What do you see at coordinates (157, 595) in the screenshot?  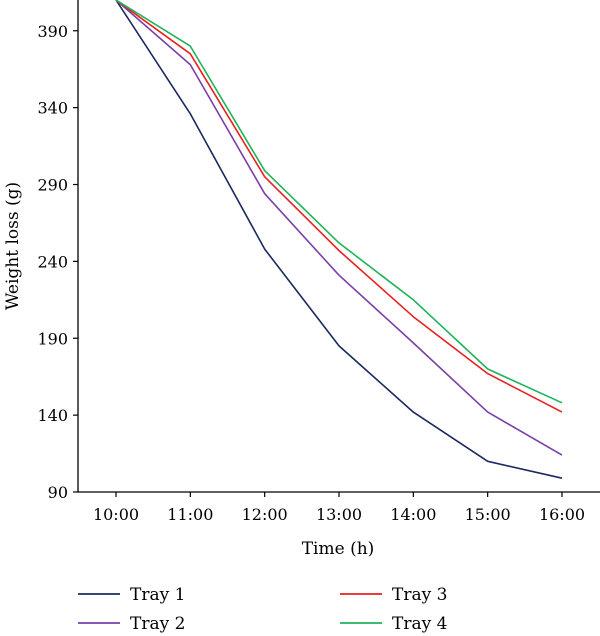 I see `legend-label: Tray 1` at bounding box center [157, 595].